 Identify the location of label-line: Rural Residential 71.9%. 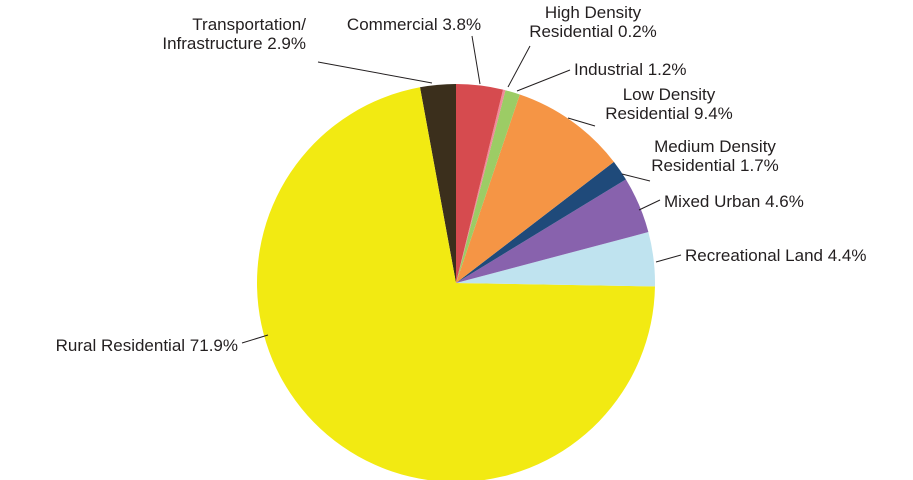
(147, 345).